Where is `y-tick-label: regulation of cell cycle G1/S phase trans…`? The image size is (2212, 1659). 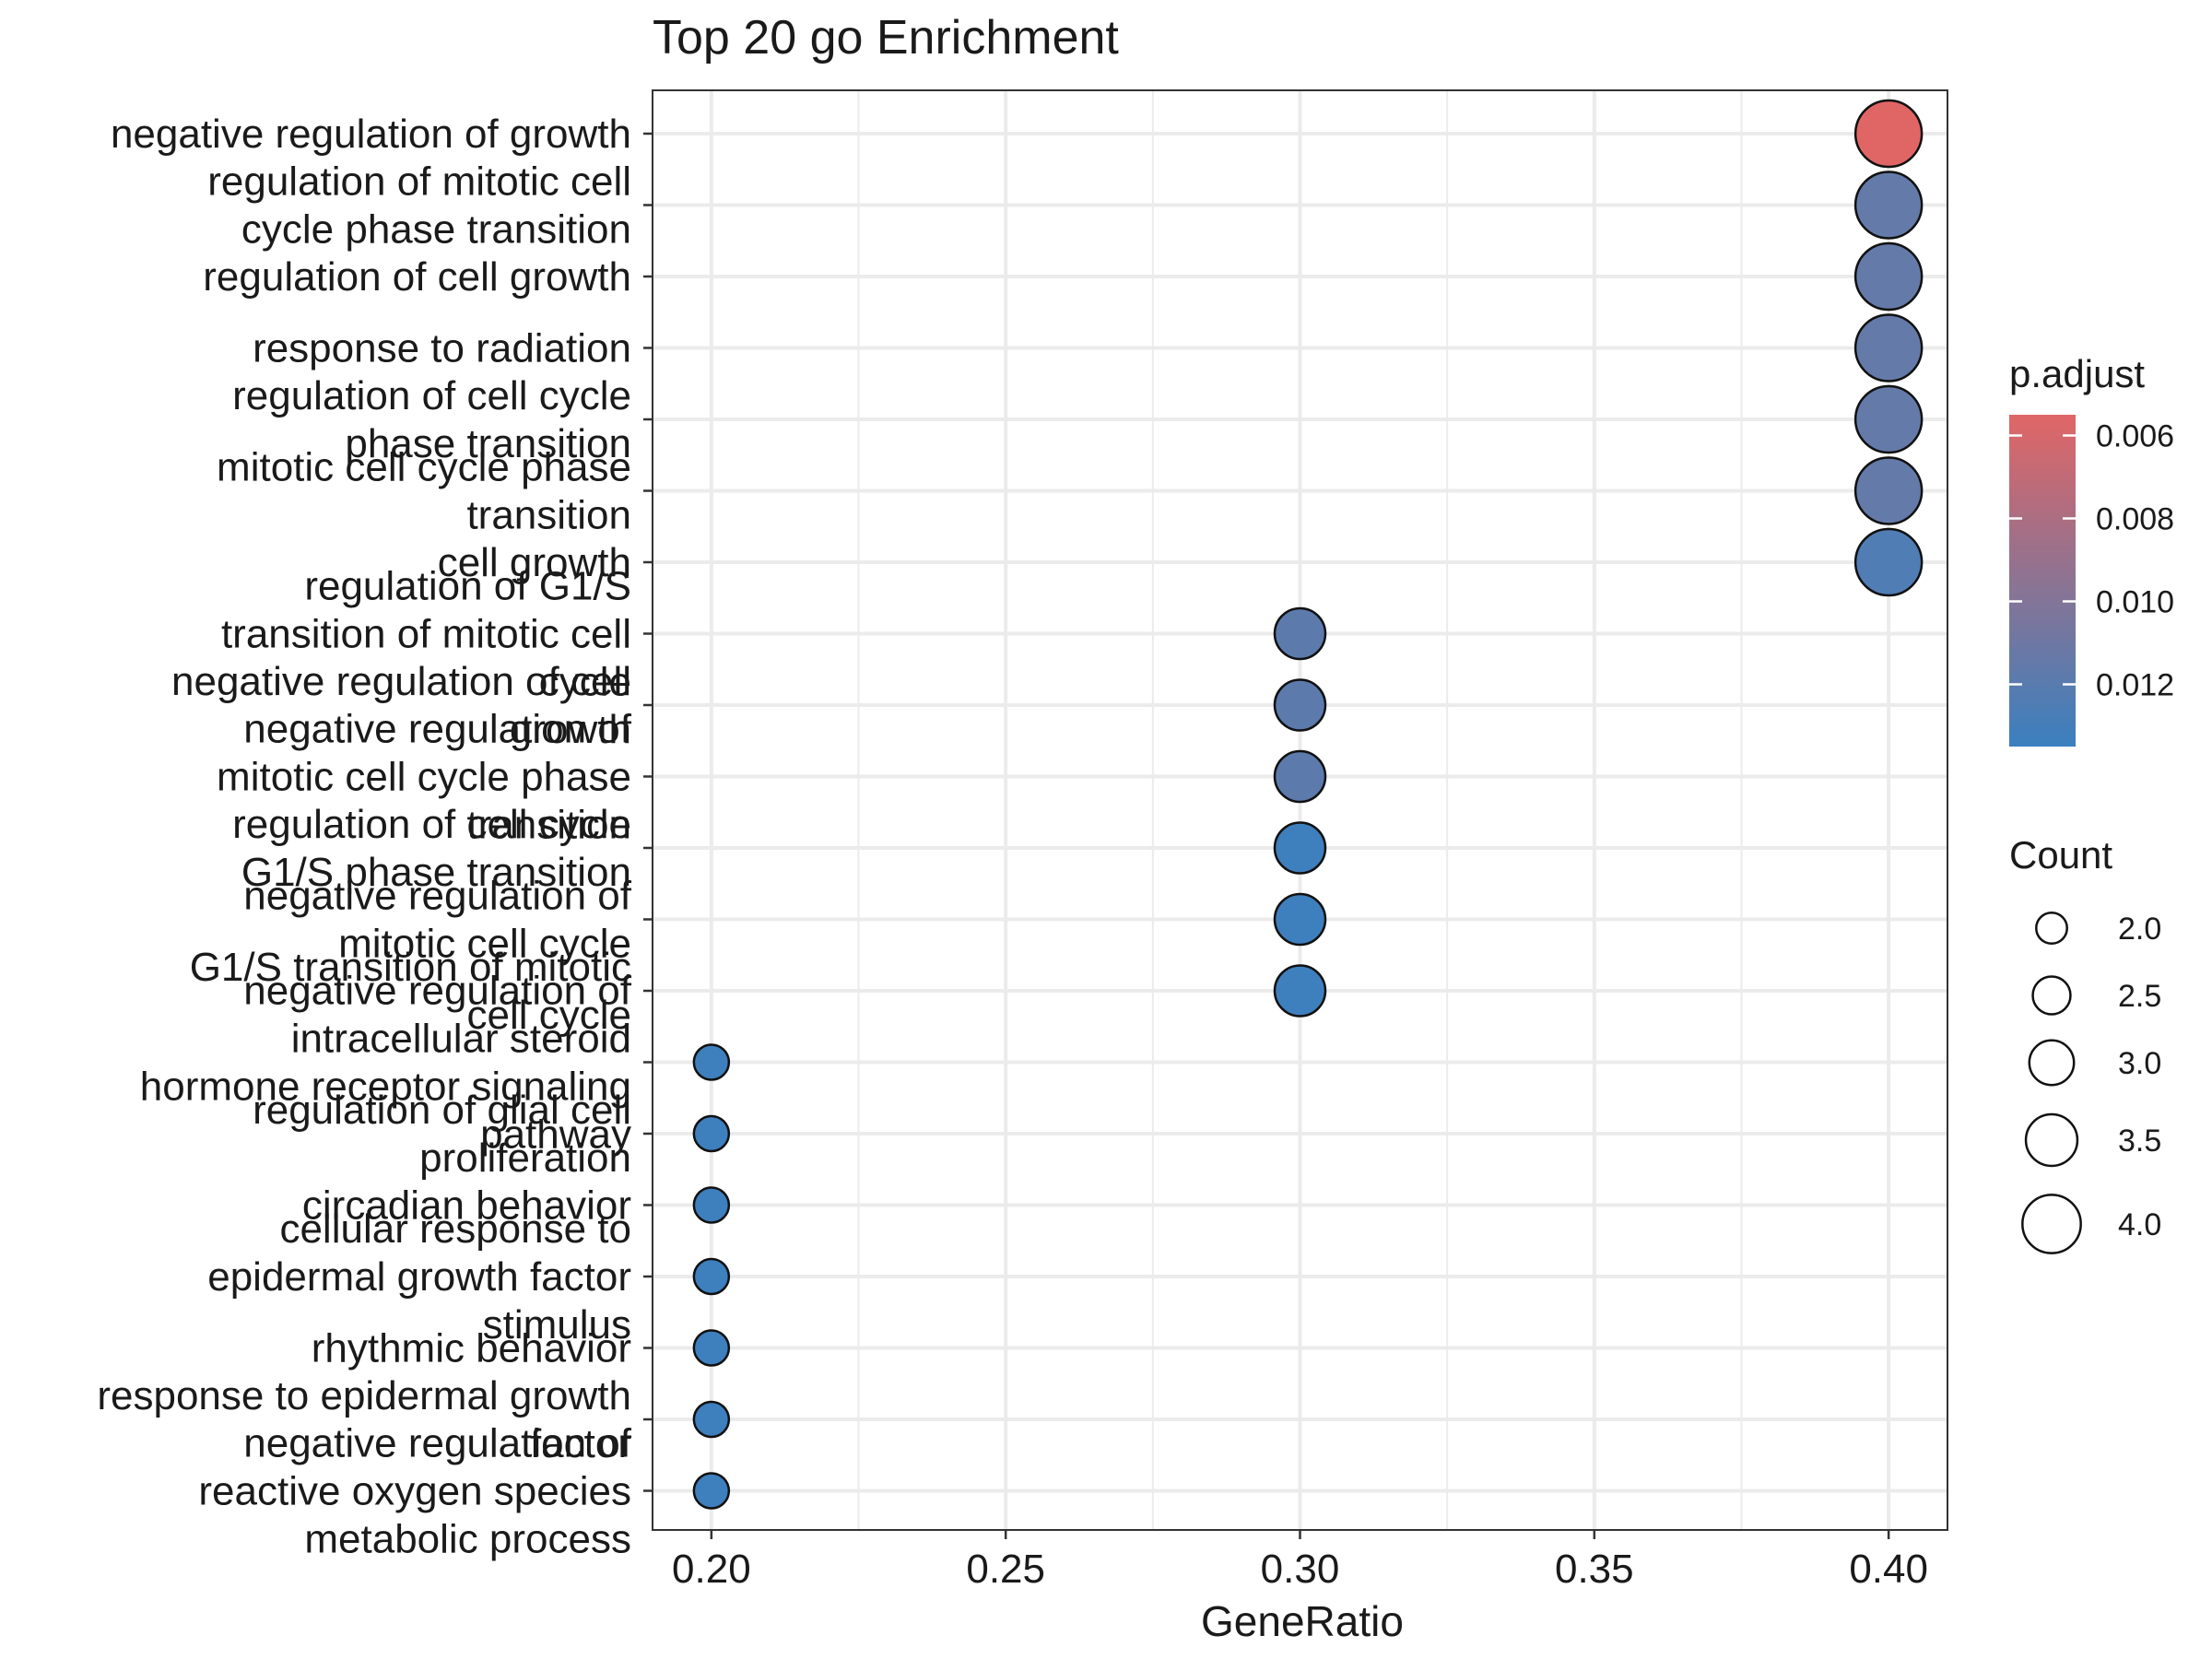 y-tick-label: regulation of cell cycle G1/S phase trans… is located at coordinates (431, 848).